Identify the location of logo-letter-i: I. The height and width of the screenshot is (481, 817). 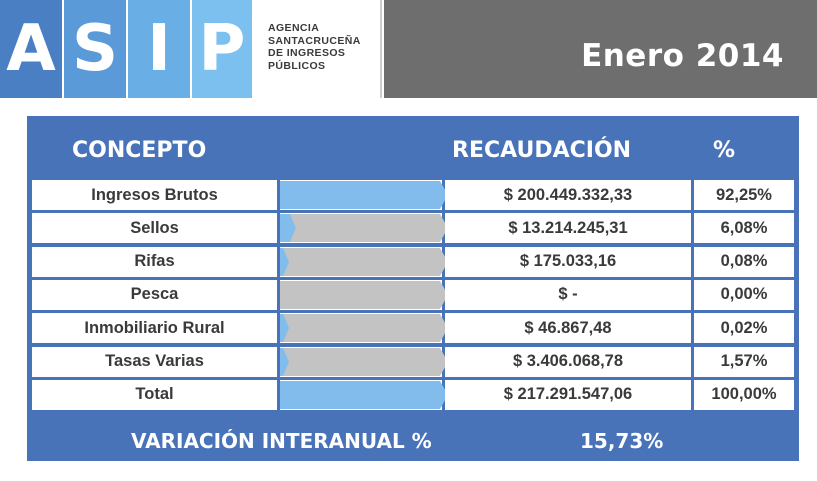
(159, 49).